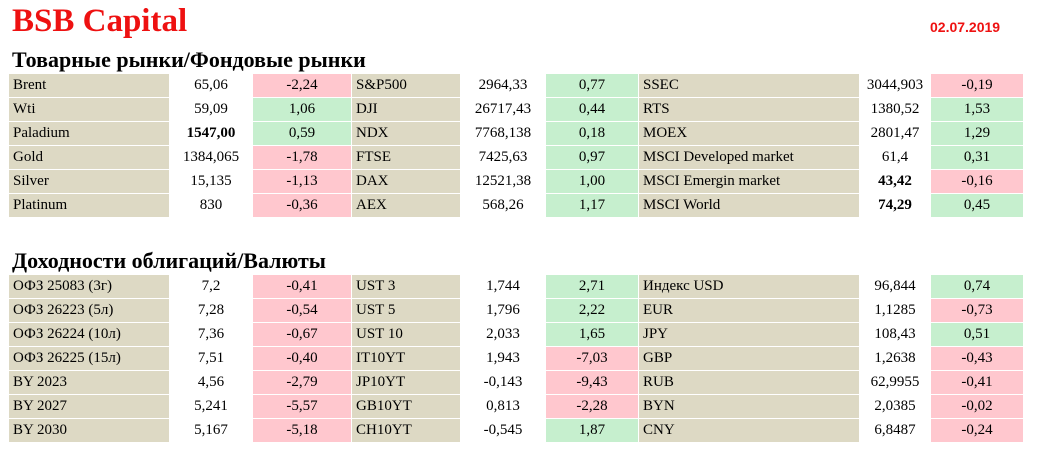  I want to click on instrument-name: GB10YT, so click(406, 406).